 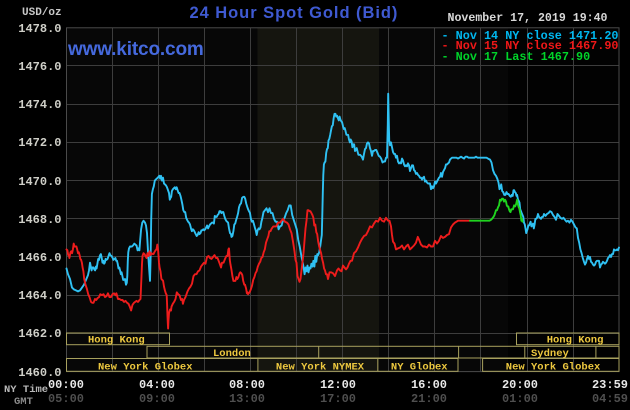 I want to click on svg-text: New York NYMEX, so click(x=320, y=367).